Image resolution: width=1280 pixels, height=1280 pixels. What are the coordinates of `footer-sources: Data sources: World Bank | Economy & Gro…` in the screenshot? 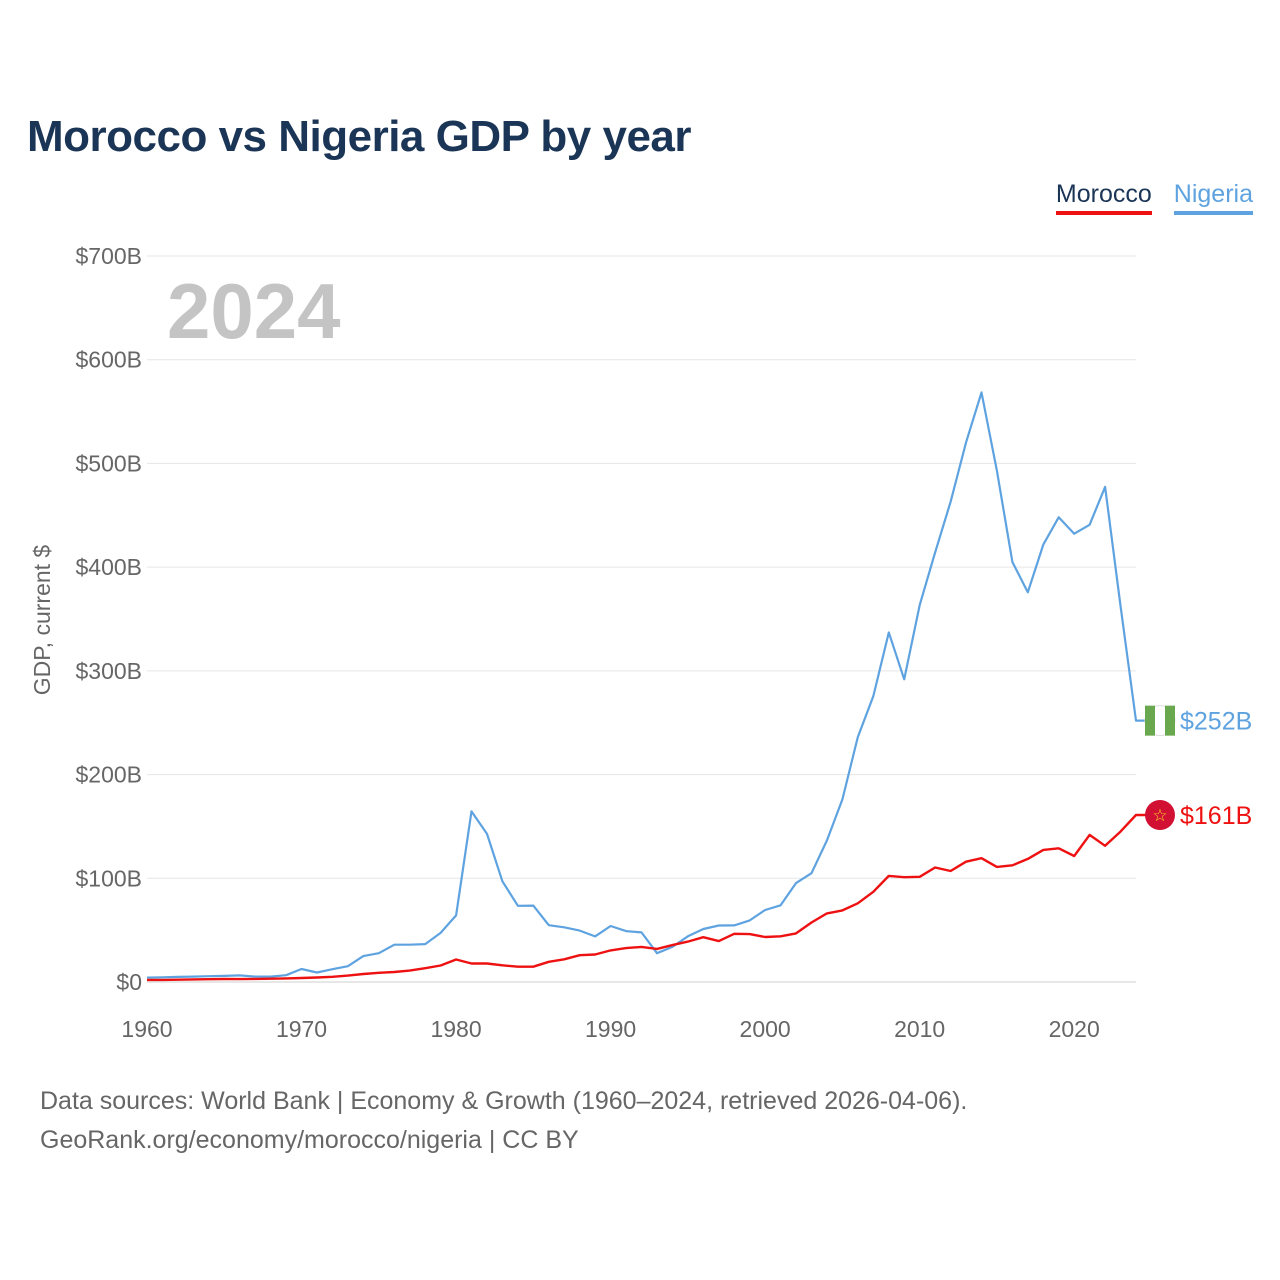 It's located at (504, 1101).